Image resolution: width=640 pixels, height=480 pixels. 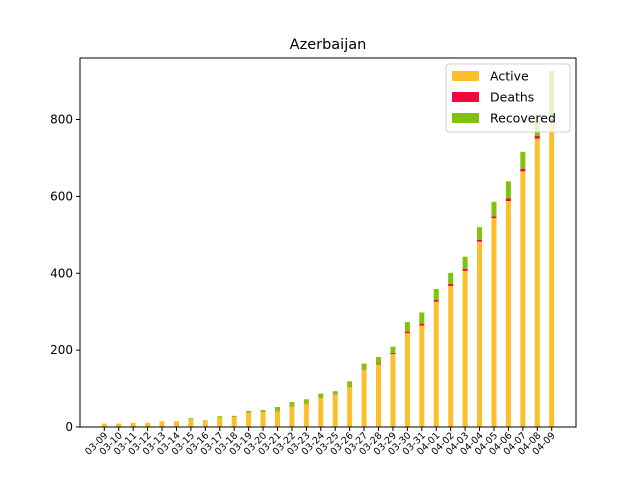 I want to click on y-tick-label: 400, so click(x=61, y=273).